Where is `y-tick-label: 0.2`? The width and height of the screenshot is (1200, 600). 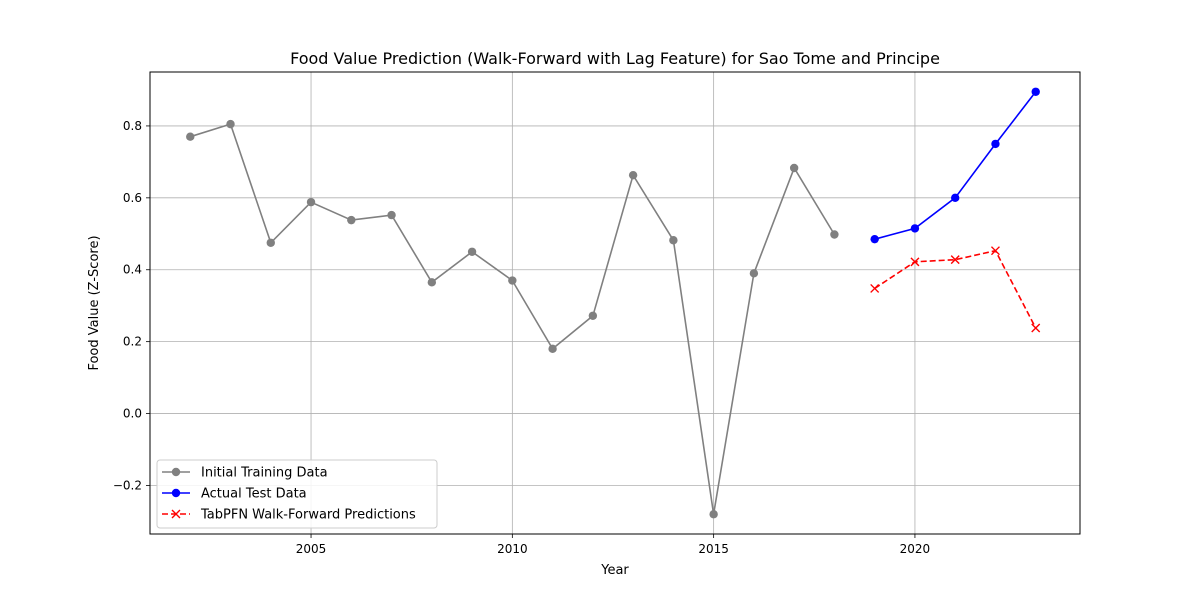 y-tick-label: 0.2 is located at coordinates (132, 342).